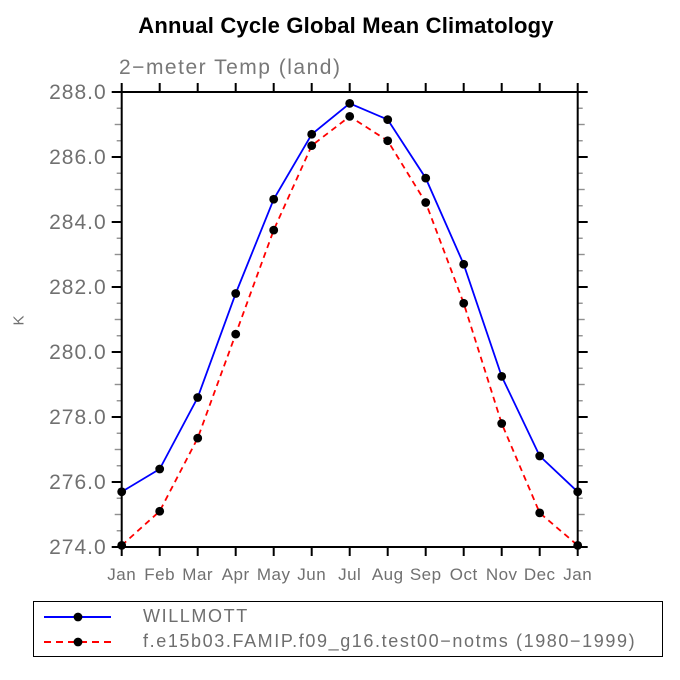 The width and height of the screenshot is (680, 680). What do you see at coordinates (78, 482) in the screenshot?
I see `y-tick-label: 276.0` at bounding box center [78, 482].